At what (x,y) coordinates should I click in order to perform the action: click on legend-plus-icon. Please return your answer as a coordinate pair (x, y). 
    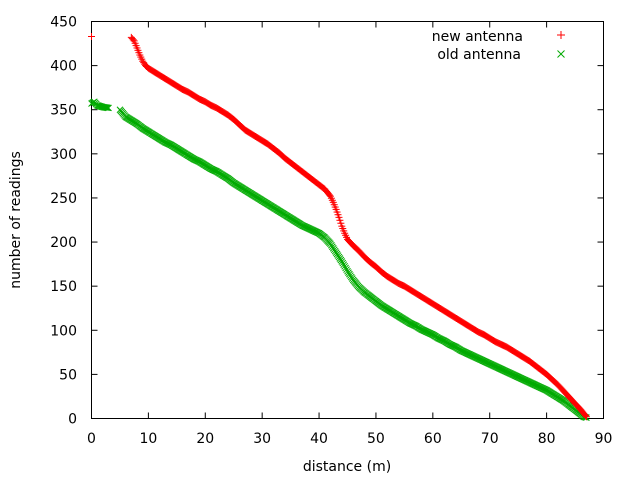
    Looking at the image, I should click on (561, 35).